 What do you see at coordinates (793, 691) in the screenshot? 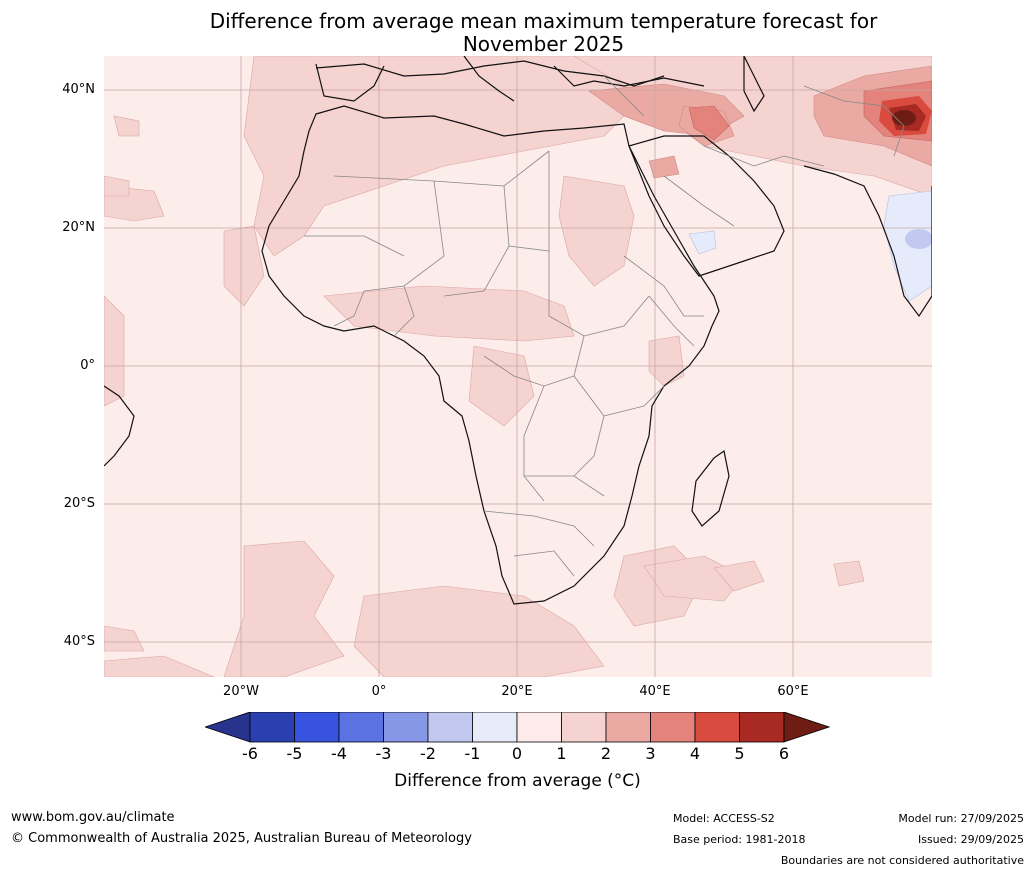
I see `lon-label-60e: 60°E` at bounding box center [793, 691].